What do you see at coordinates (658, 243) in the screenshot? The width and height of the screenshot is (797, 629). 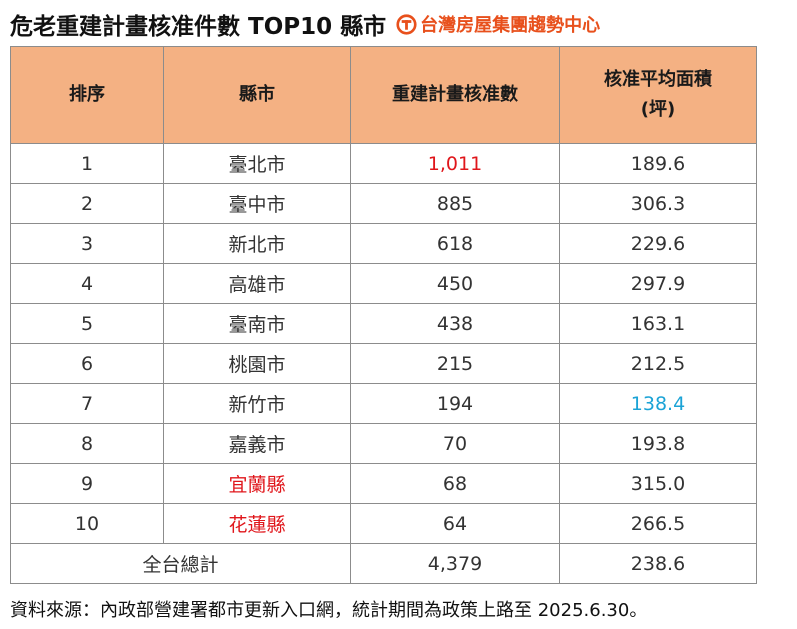 I see `area-cell: 229.6` at bounding box center [658, 243].